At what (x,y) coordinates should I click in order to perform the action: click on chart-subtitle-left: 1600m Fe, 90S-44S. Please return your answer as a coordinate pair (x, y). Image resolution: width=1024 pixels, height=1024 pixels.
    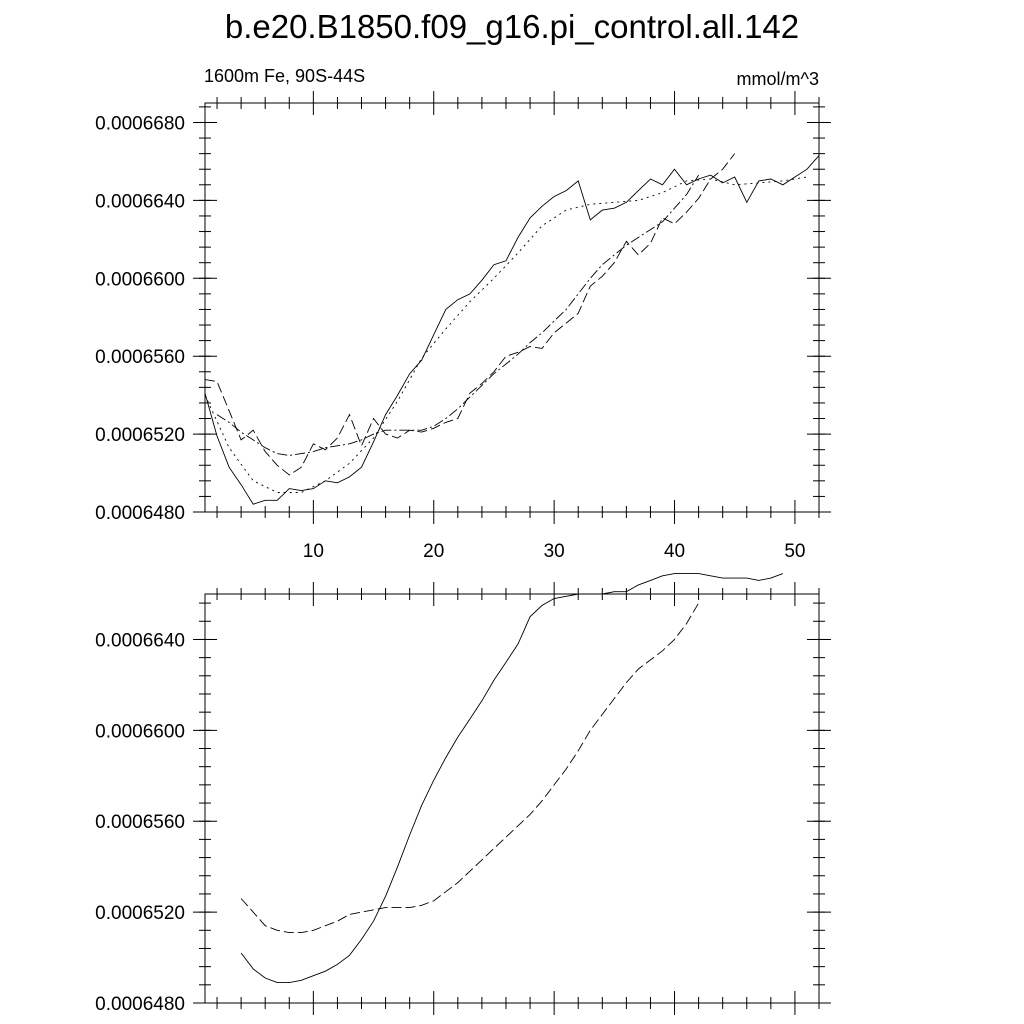
    Looking at the image, I should click on (285, 76).